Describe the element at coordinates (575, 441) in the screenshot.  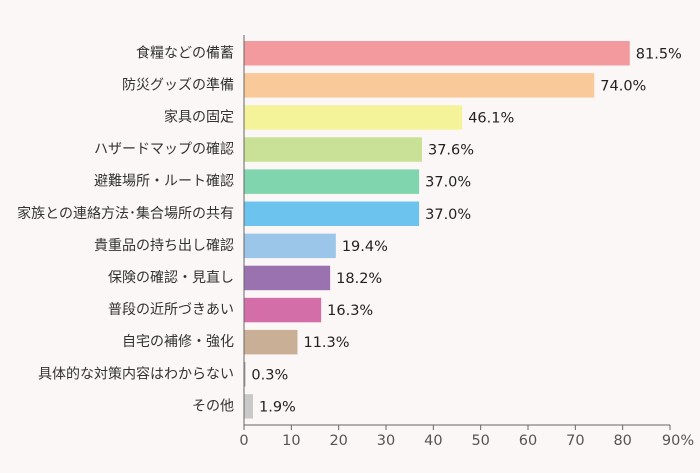
I see `x-tick-label-7: 70` at that location.